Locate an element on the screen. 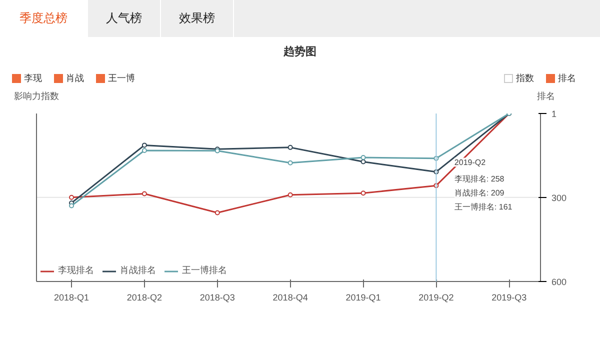 The image size is (600, 344). y2-tick-label: 600 is located at coordinates (559, 282).